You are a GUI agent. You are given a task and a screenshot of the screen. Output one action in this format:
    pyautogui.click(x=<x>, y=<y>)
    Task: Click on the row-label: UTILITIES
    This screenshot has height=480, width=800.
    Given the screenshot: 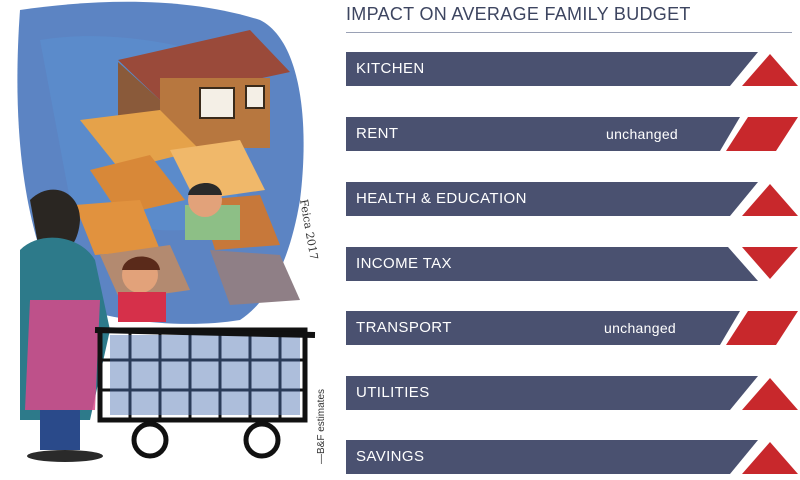 What is the action you would take?
    pyautogui.click(x=393, y=392)
    